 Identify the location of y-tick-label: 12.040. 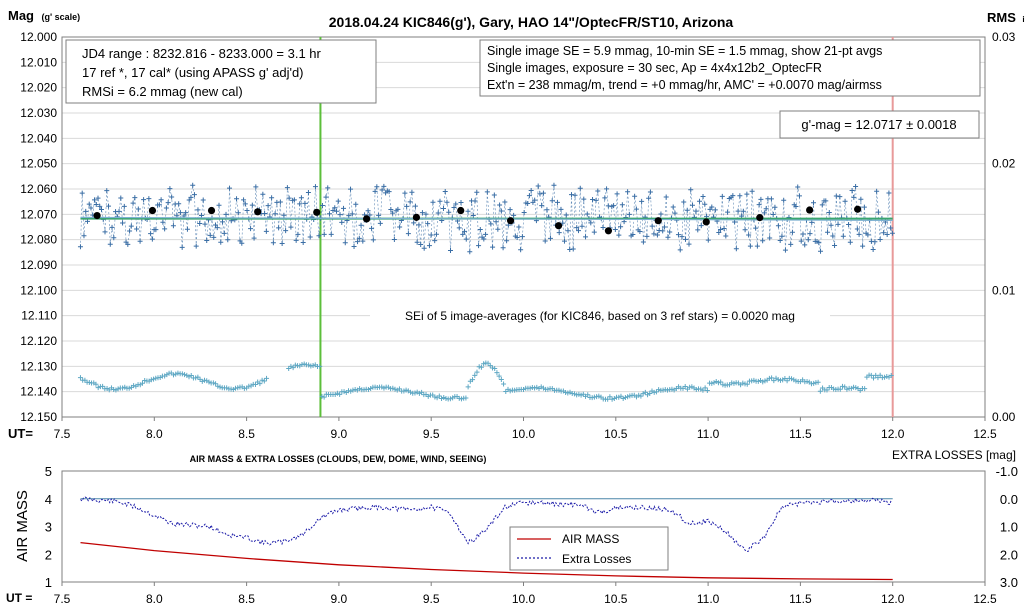
(38, 138).